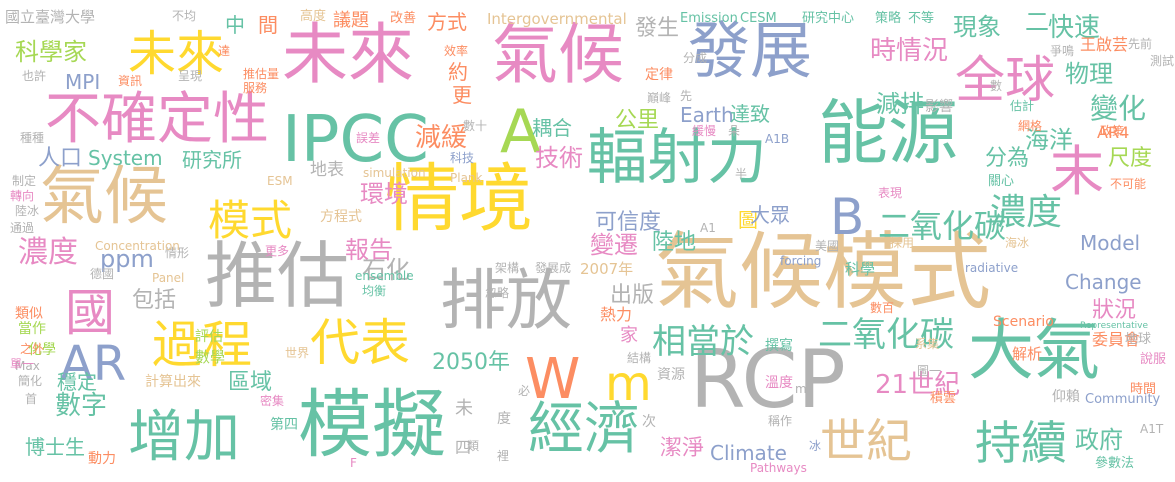 This screenshot has height=482, width=1175. I want to click on word-135: 採用, so click(902, 243).